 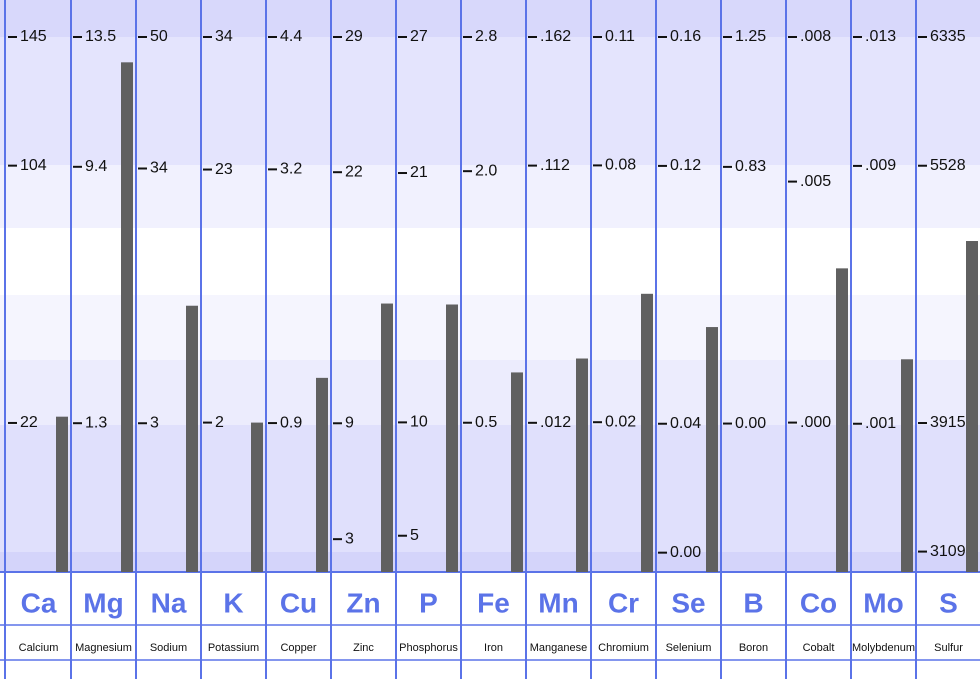 I want to click on y-tick-label: 104, so click(x=33, y=165).